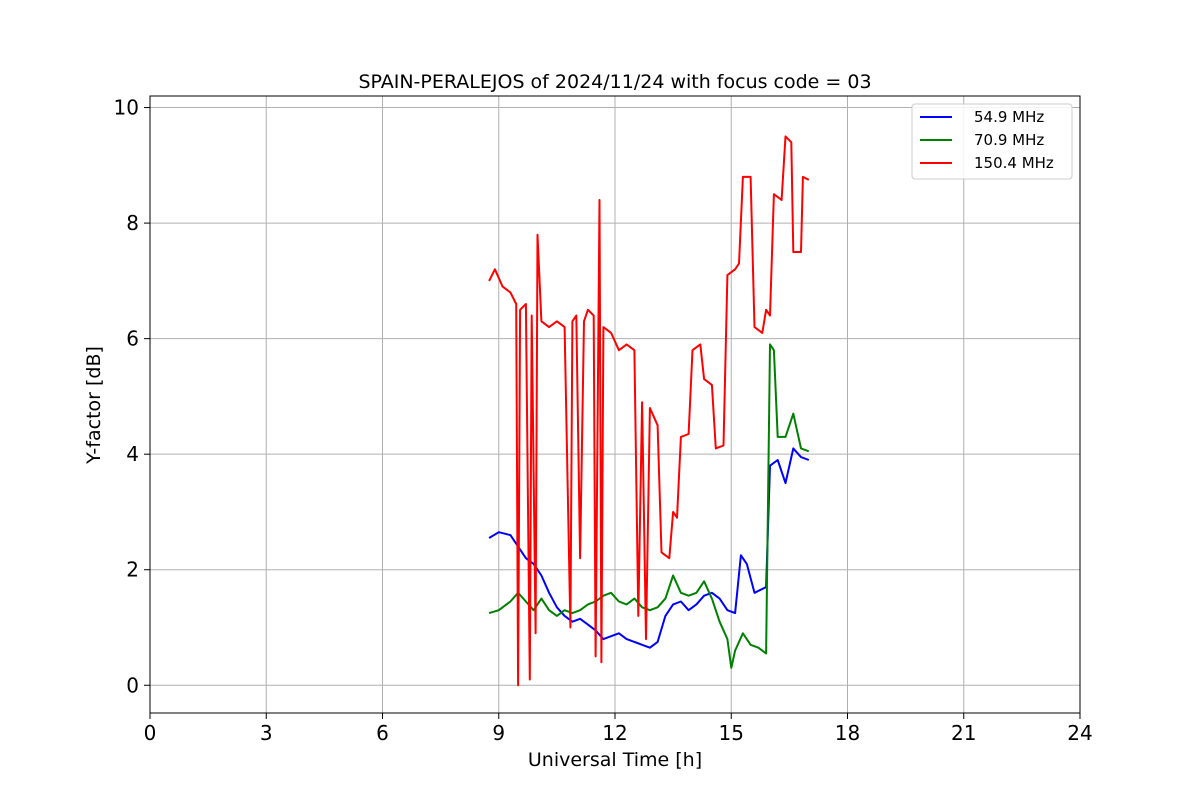 This screenshot has height=800, width=1200. I want to click on x-tick-label: 0, so click(150, 733).